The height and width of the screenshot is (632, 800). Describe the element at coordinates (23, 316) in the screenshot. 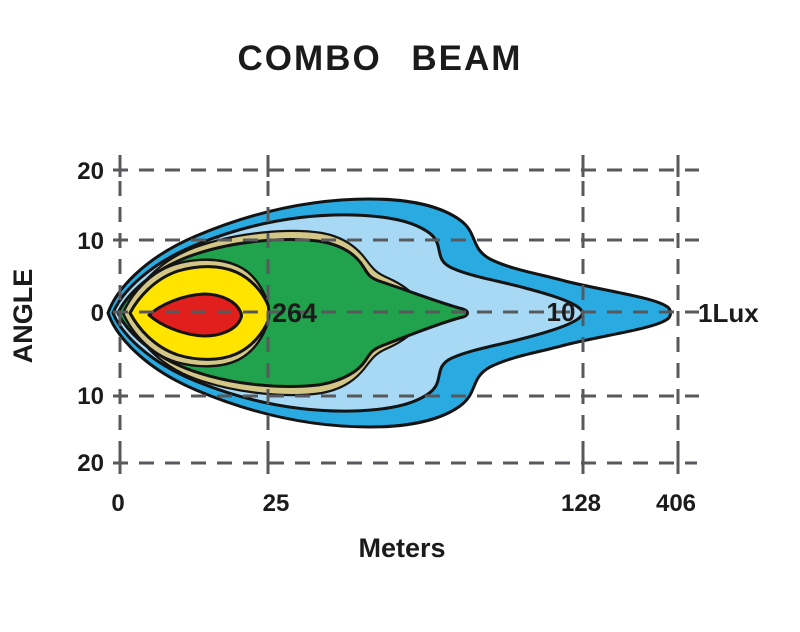

I see `y-axis-title: ANGLE` at that location.